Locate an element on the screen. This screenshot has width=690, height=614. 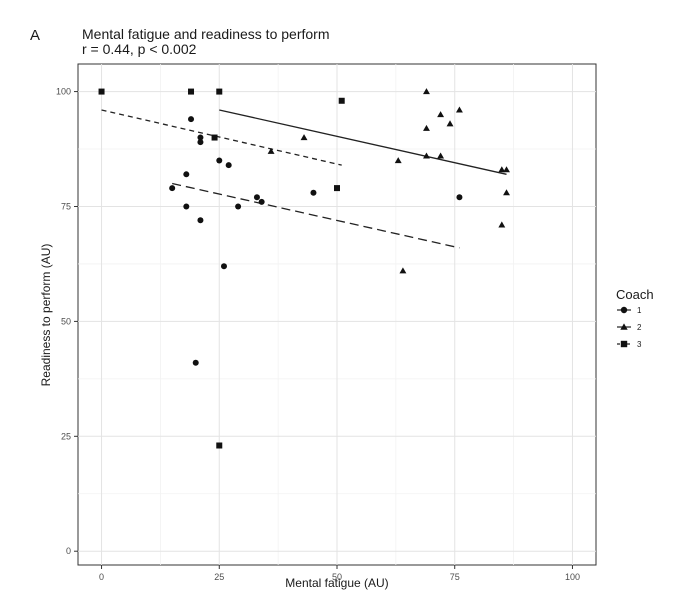
y-axis-label: Readiness to perform (AU) is located at coordinates (46, 315).